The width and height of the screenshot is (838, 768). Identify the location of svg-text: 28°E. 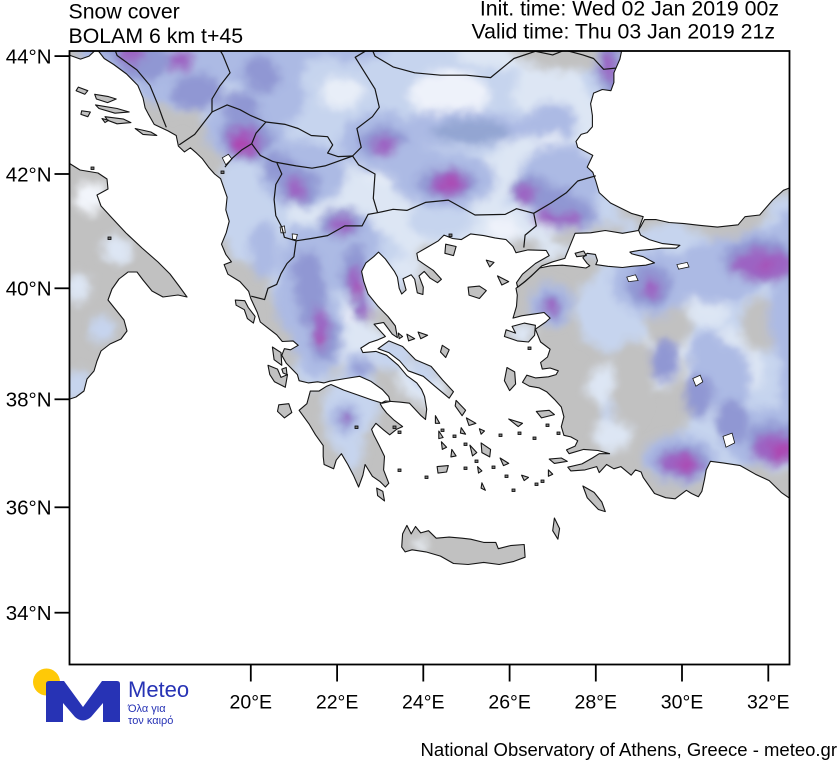
(596, 703).